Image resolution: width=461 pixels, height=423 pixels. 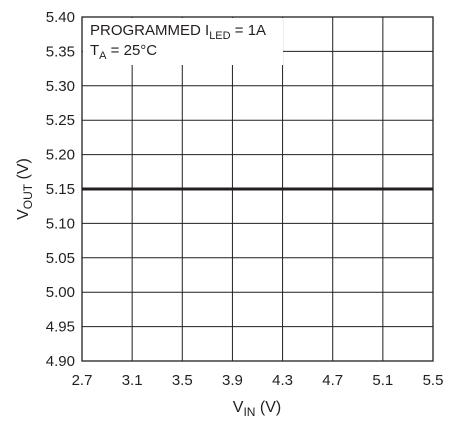 I want to click on x-tick-label: 3.9, so click(x=232, y=380).